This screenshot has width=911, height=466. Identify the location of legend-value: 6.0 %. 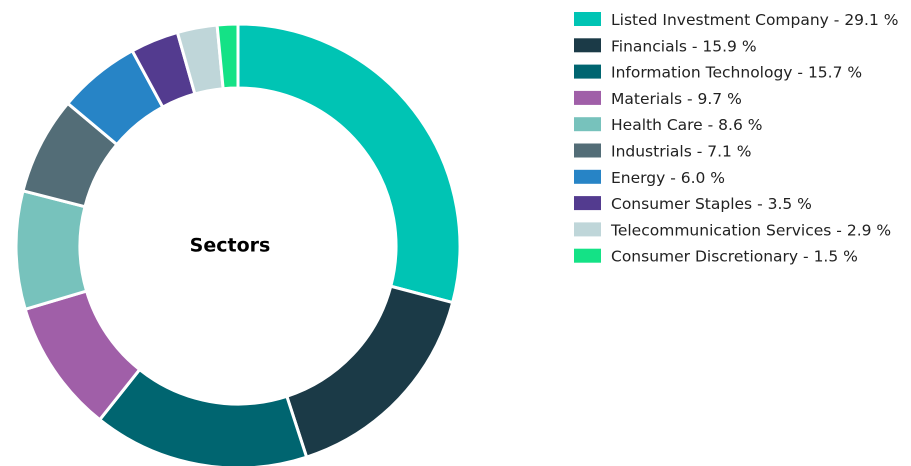
(703, 177).